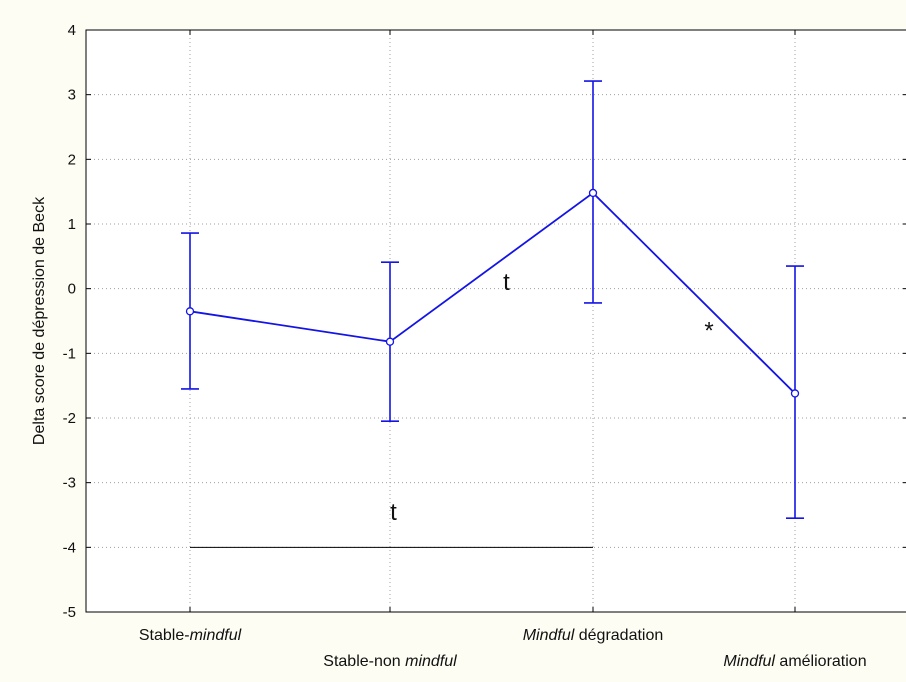  Describe the element at coordinates (708, 331) in the screenshot. I see `significance-label: *` at that location.